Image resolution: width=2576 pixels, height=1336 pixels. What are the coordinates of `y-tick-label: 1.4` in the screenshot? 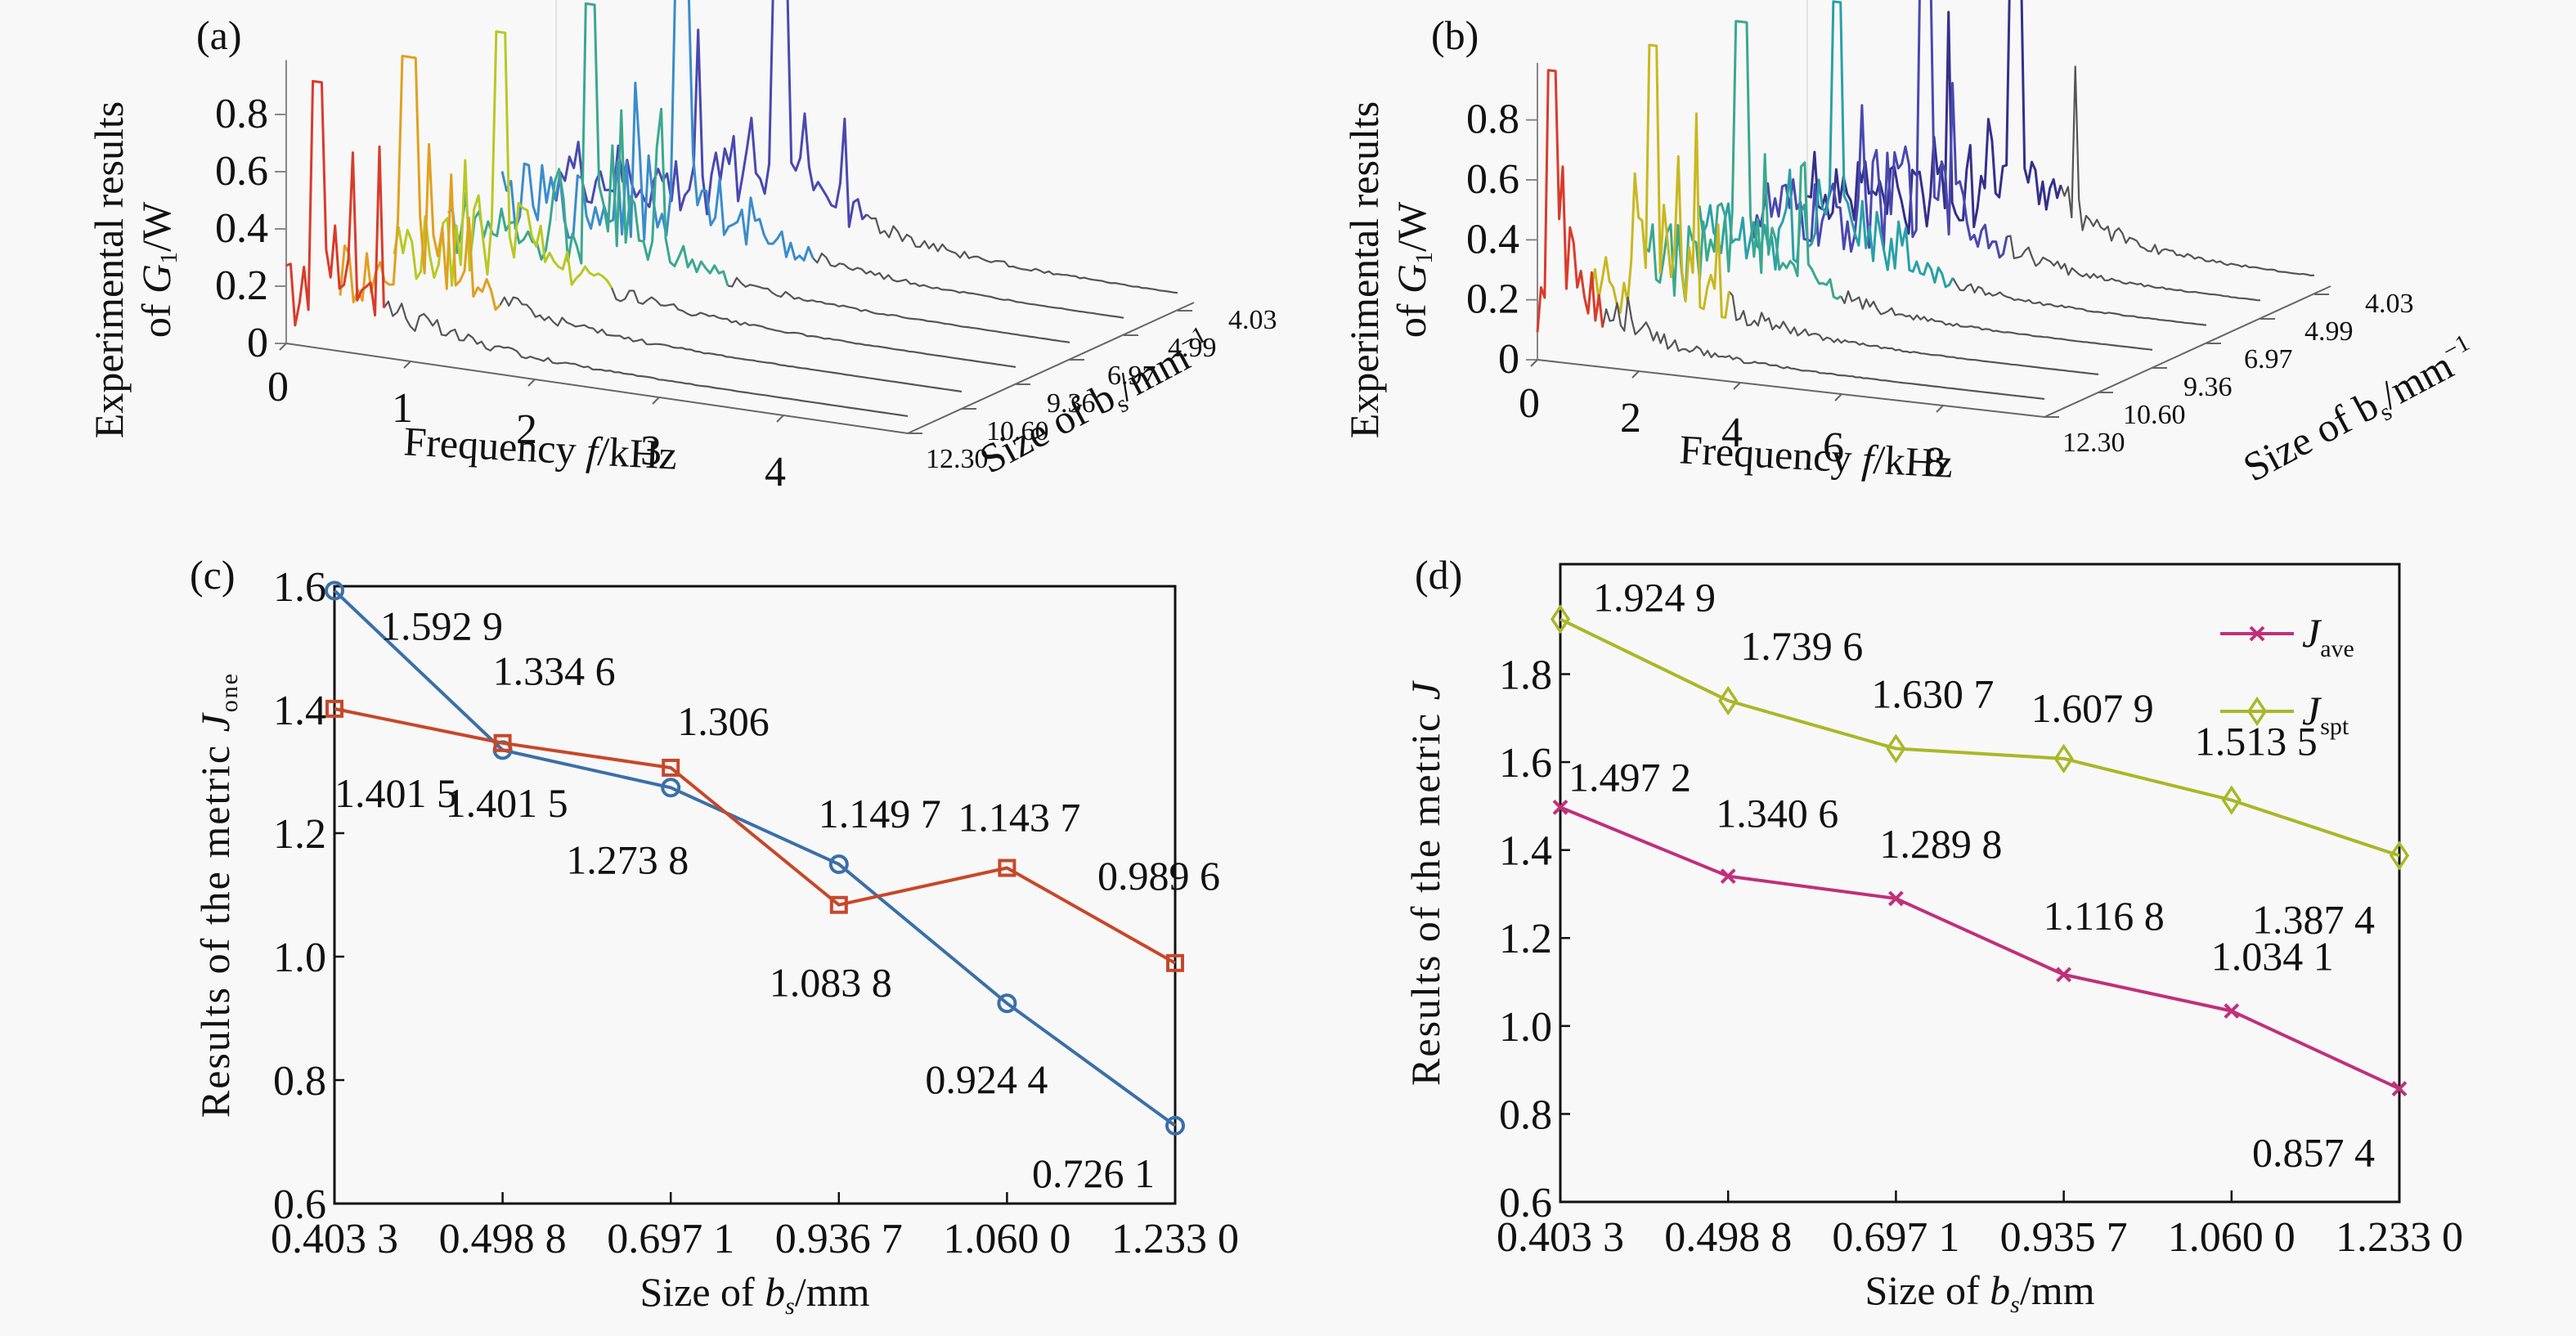 It's located at (299, 711).